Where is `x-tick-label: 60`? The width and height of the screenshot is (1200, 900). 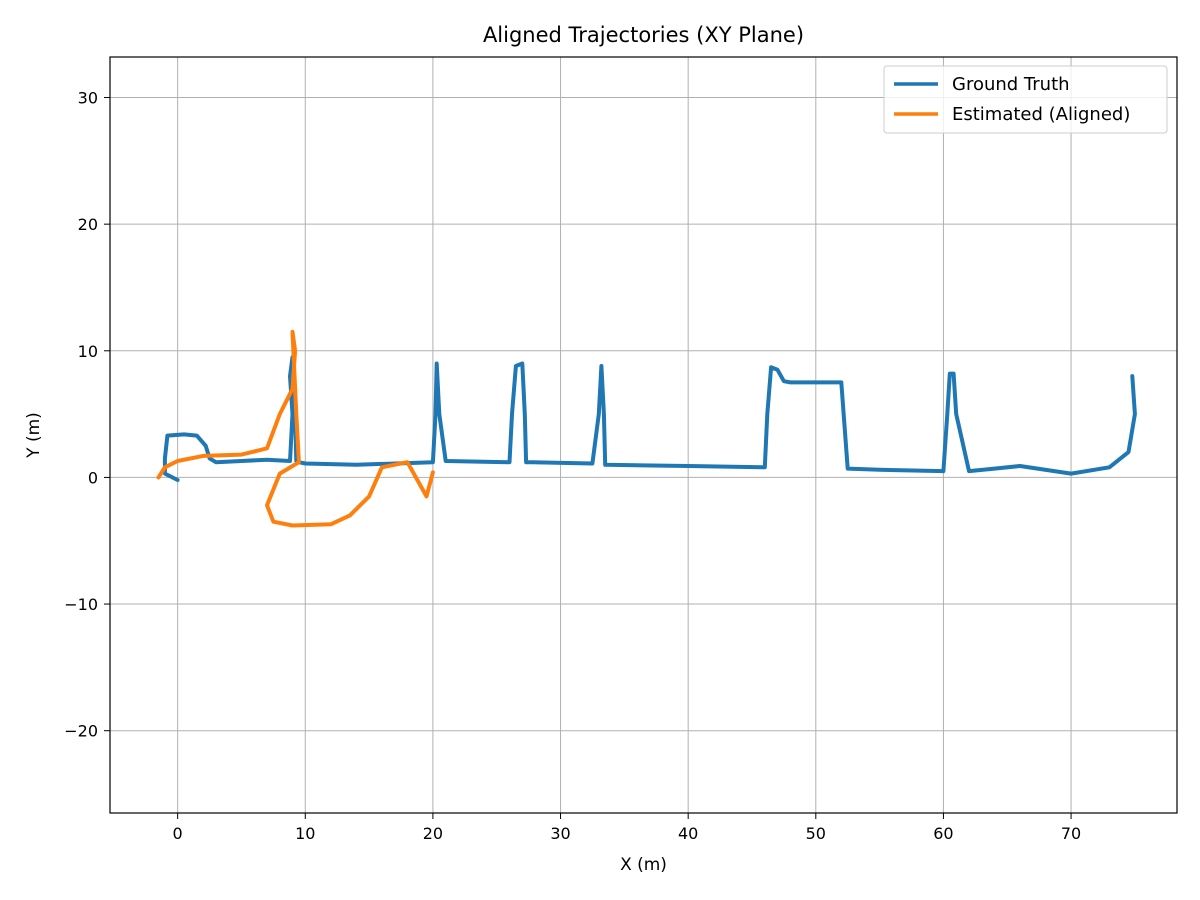
x-tick-label: 60 is located at coordinates (943, 833).